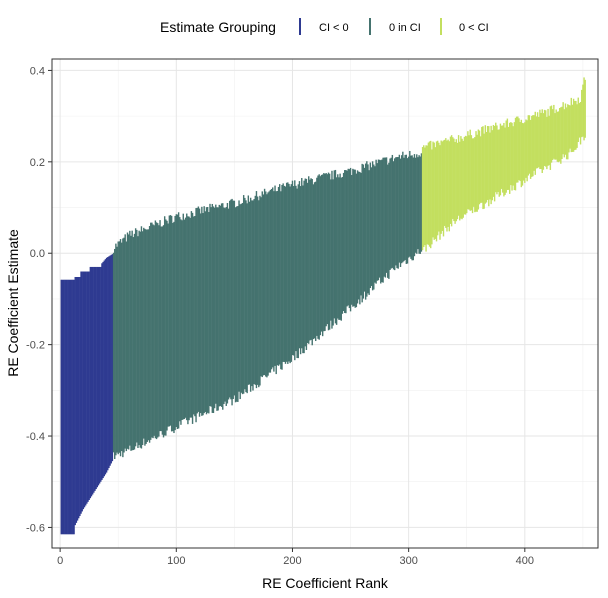 This screenshot has height=598, width=608. Describe the element at coordinates (292, 561) in the screenshot. I see `x-tick-label: 200` at that location.